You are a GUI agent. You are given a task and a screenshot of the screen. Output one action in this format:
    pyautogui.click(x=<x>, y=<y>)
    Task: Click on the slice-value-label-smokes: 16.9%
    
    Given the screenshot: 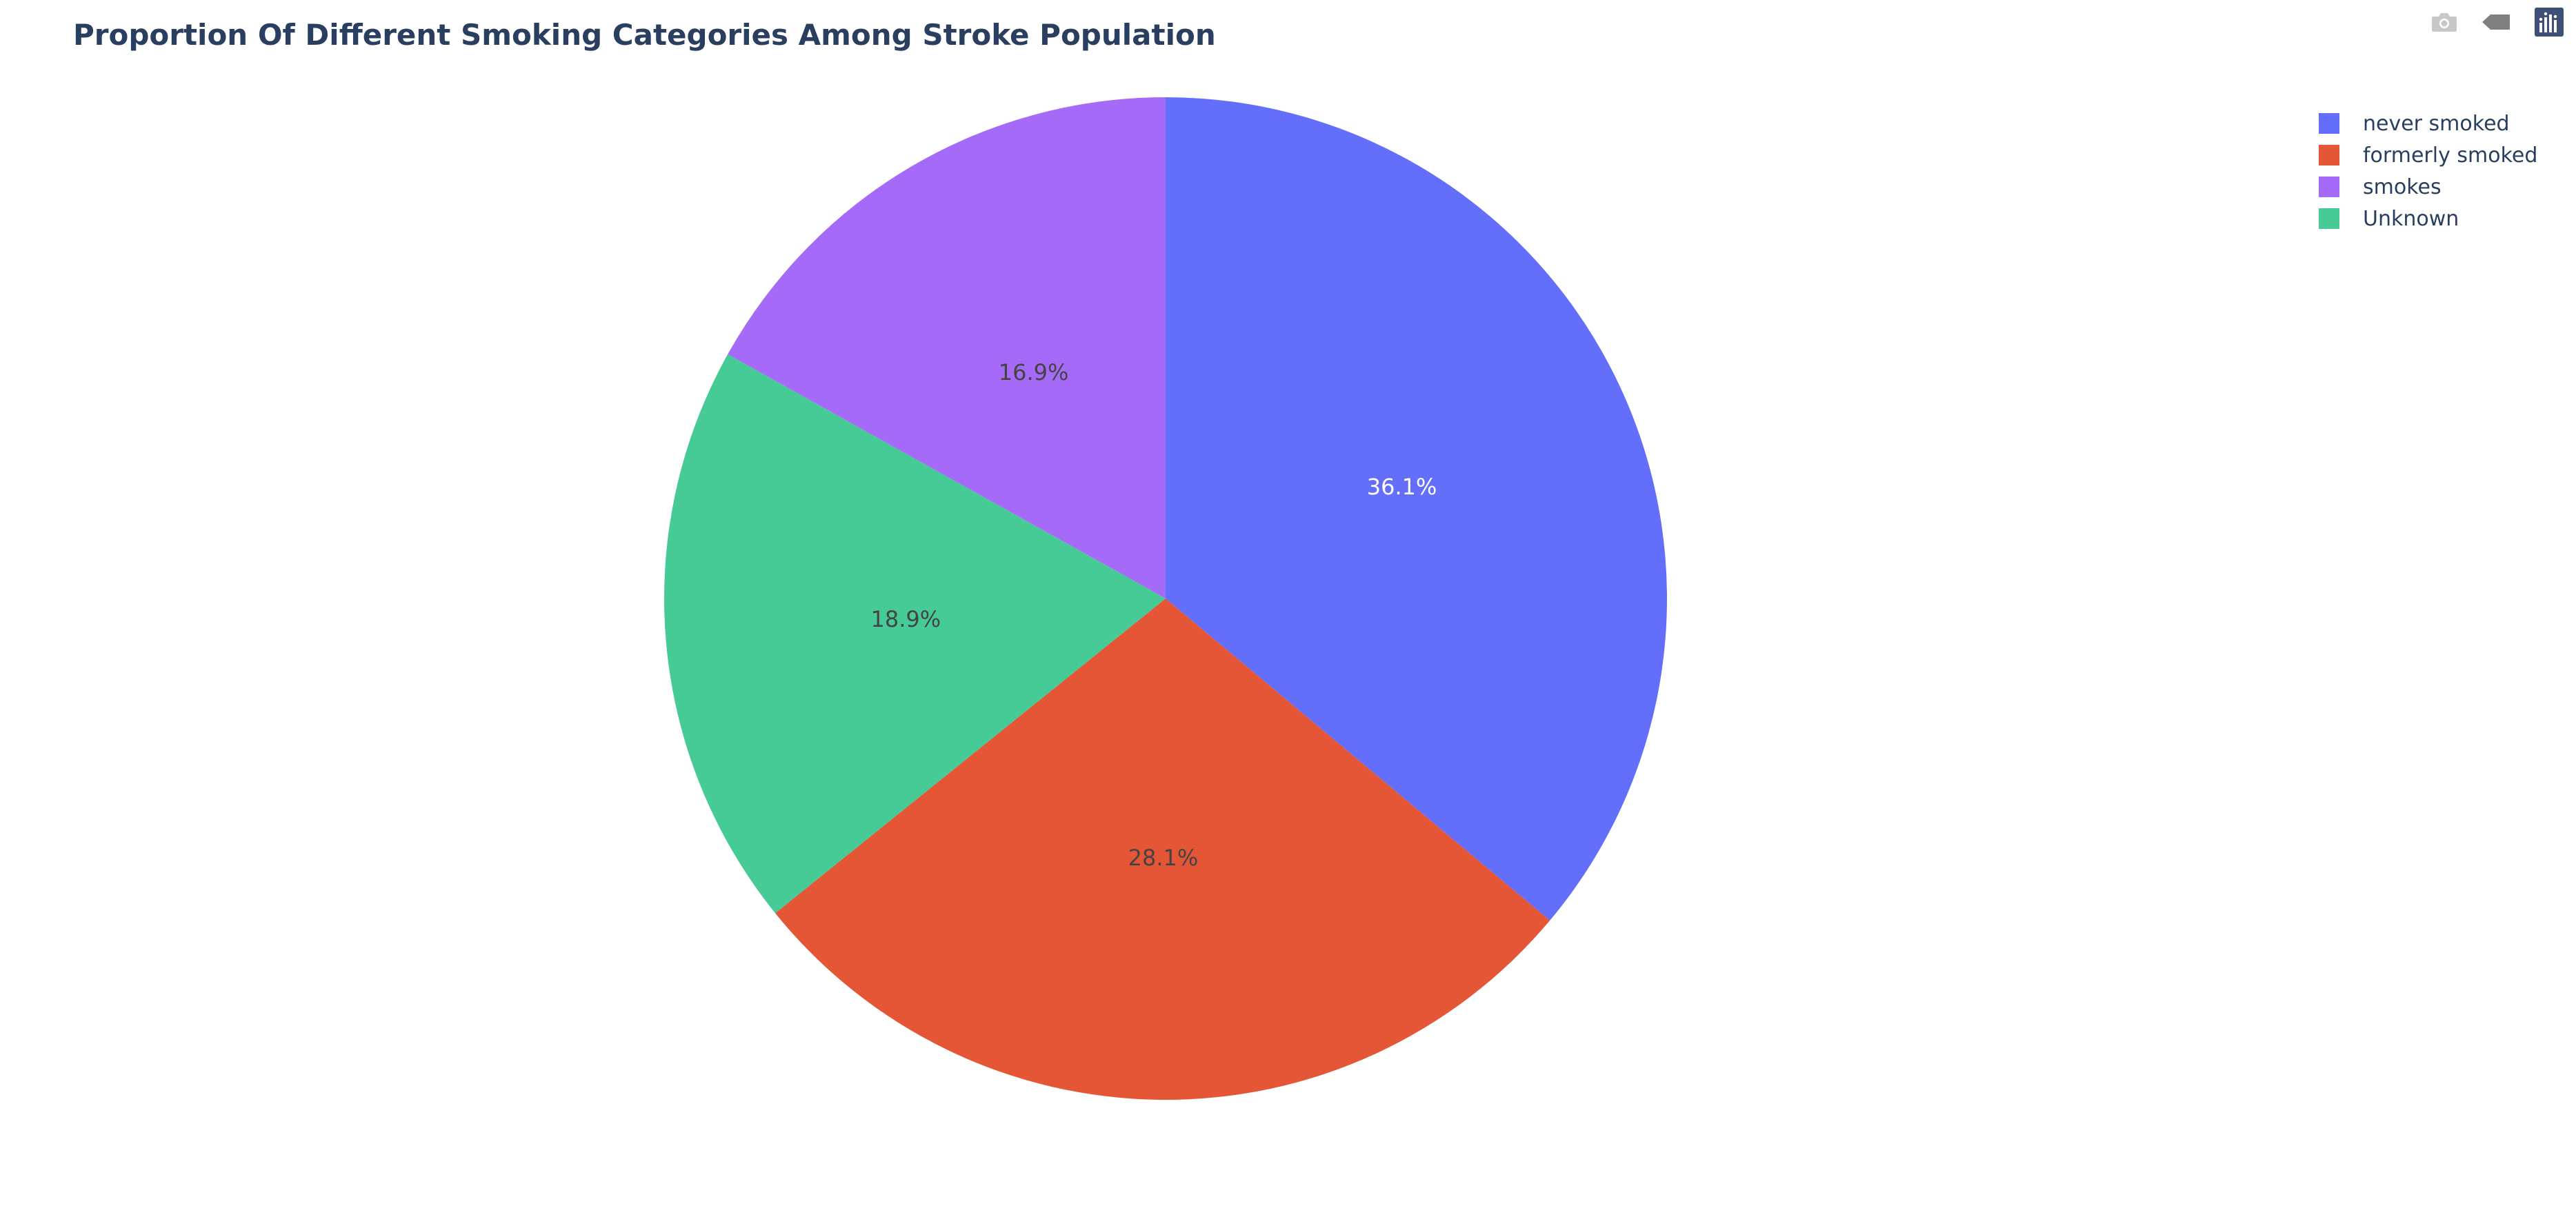 What is the action you would take?
    pyautogui.click(x=1034, y=372)
    